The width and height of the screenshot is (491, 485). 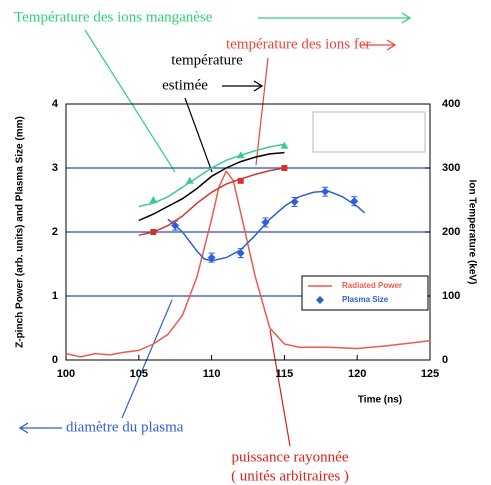 I want to click on annotation: diamètre du plasma, so click(x=125, y=427).